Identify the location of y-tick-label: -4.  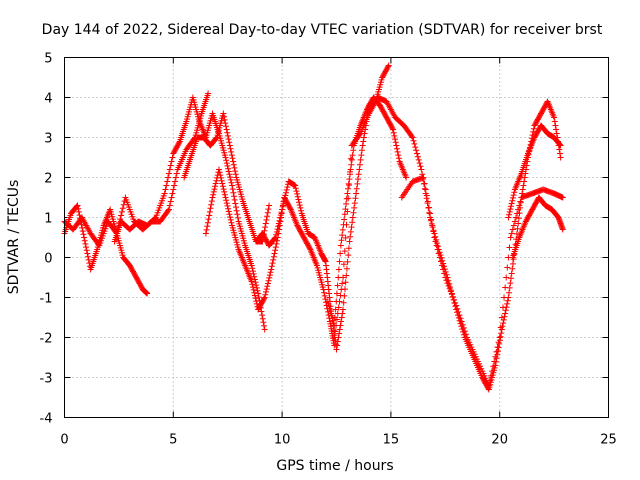
(46, 419).